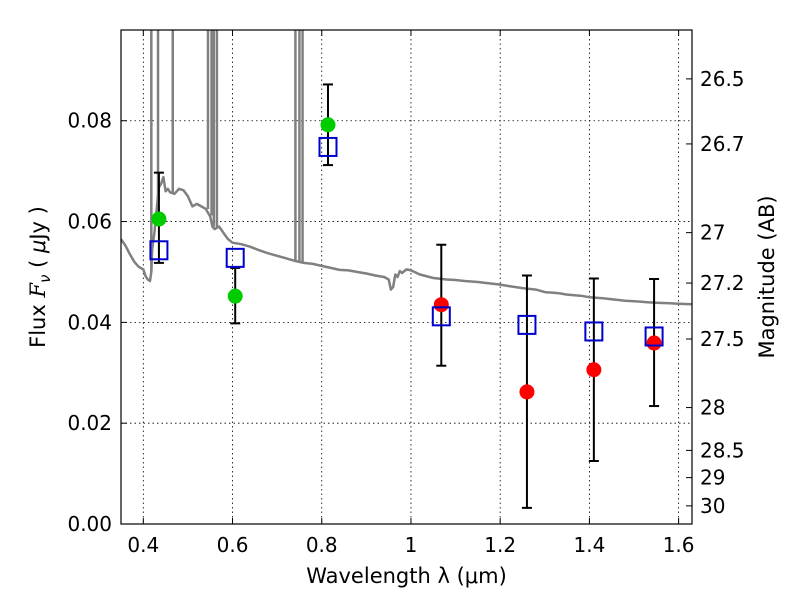 This screenshot has width=800, height=600. What do you see at coordinates (89, 322) in the screenshot?
I see `y-tick-label: 0.04` at bounding box center [89, 322].